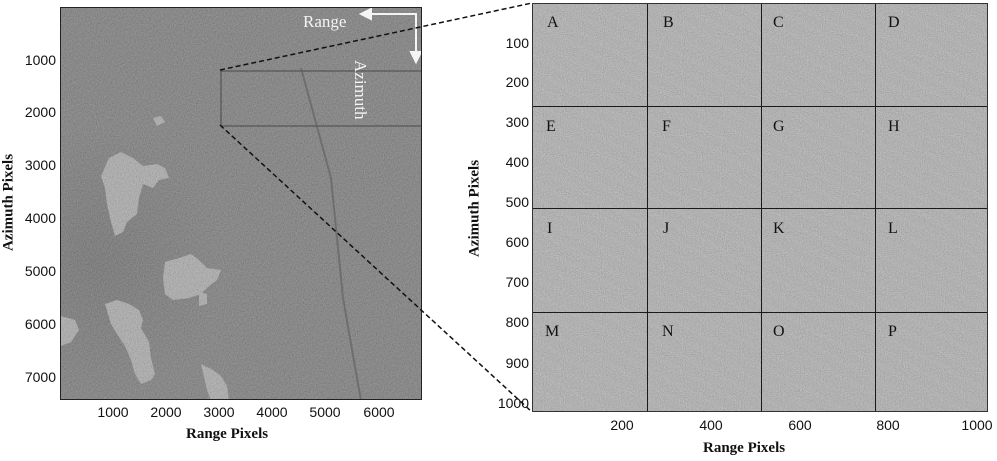 The image size is (997, 461). What do you see at coordinates (40, 165) in the screenshot?
I see `y-tick-label: 3000` at bounding box center [40, 165].